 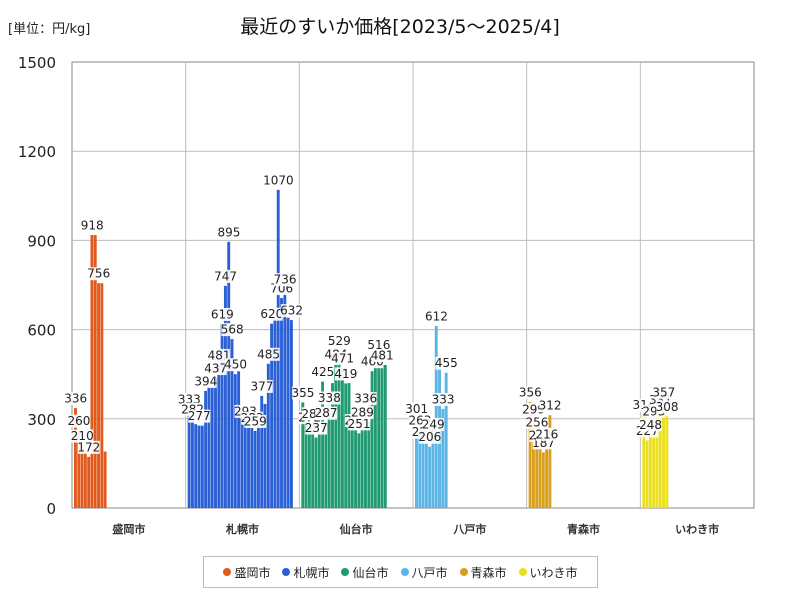 I want to click on data-label: 516, so click(x=378, y=345).